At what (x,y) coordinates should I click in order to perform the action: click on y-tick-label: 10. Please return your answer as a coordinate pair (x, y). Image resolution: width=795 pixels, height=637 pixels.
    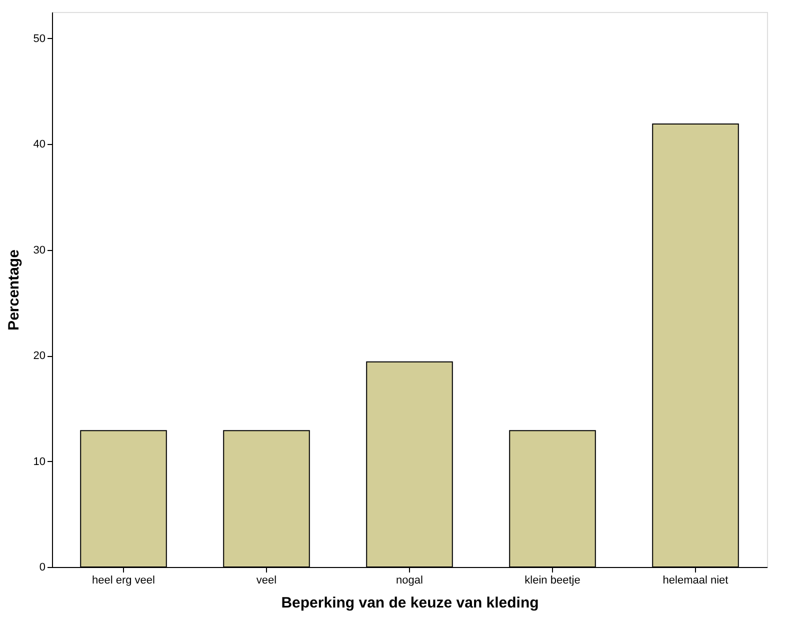
    Looking at the image, I should click on (39, 462).